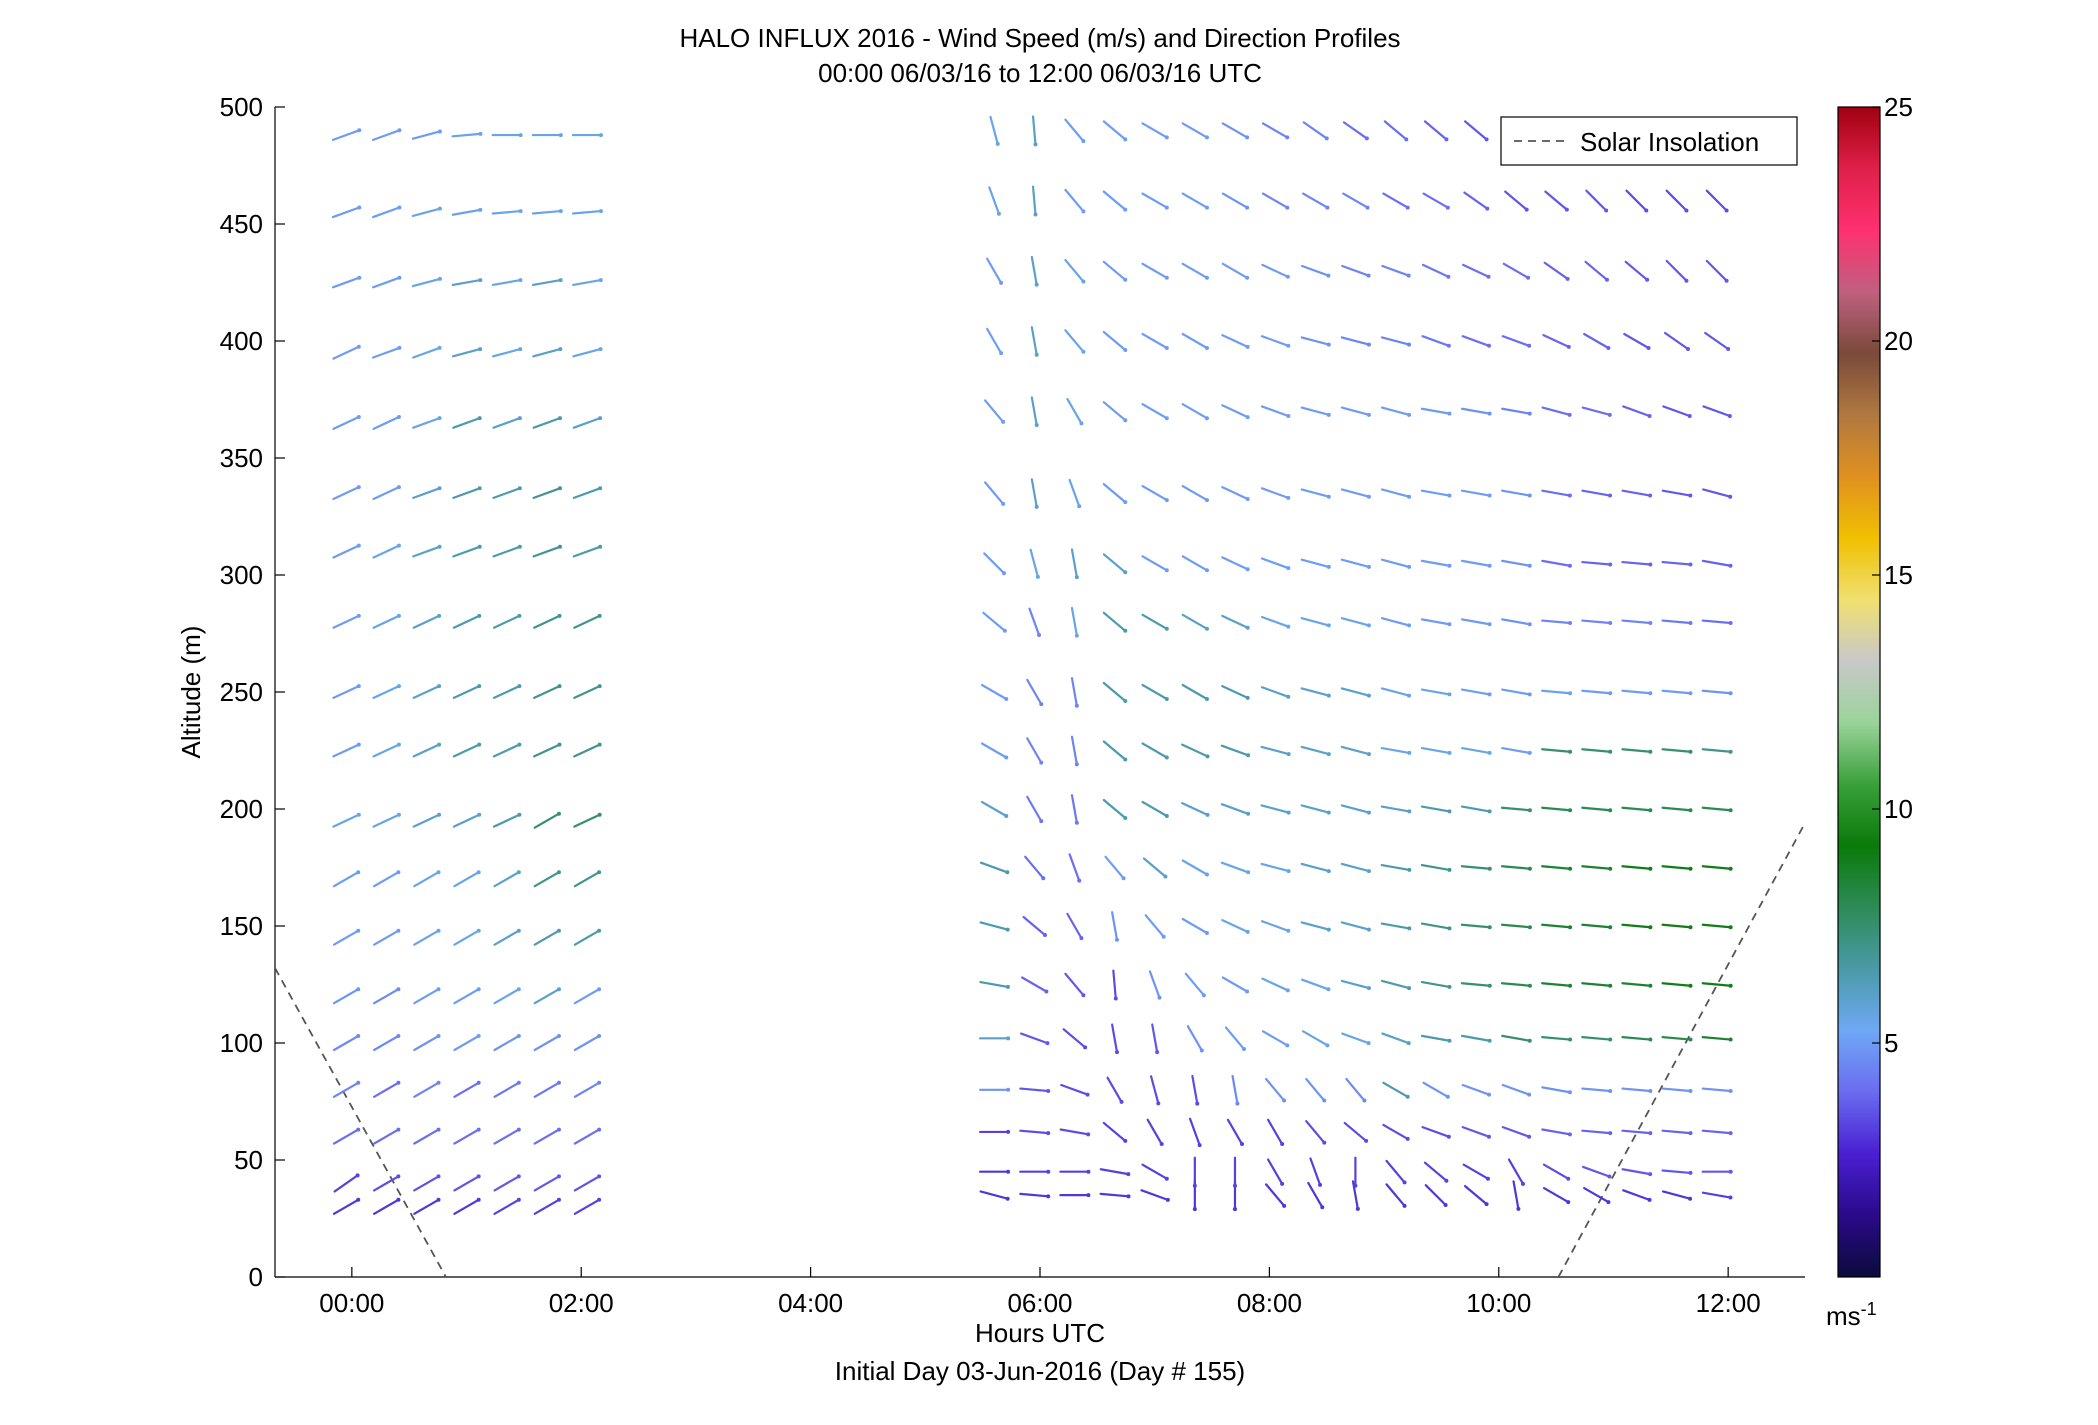 This screenshot has width=2098, height=1425. I want to click on colorbar-ticks: 5 10 15 20 25, so click(1892, 575).